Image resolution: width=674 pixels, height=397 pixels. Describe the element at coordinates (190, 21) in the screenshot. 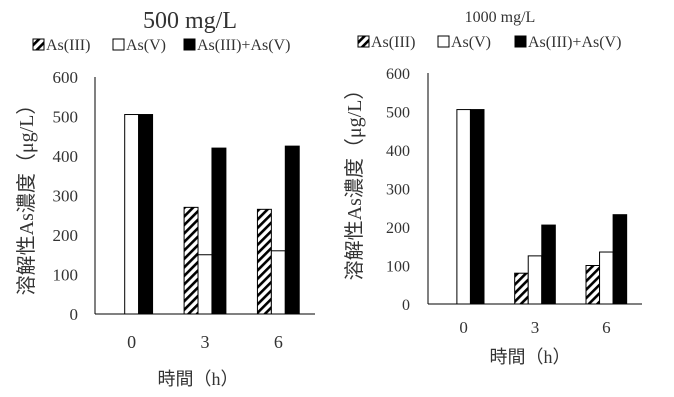

I see `chart-title: 500 mg/L` at that location.